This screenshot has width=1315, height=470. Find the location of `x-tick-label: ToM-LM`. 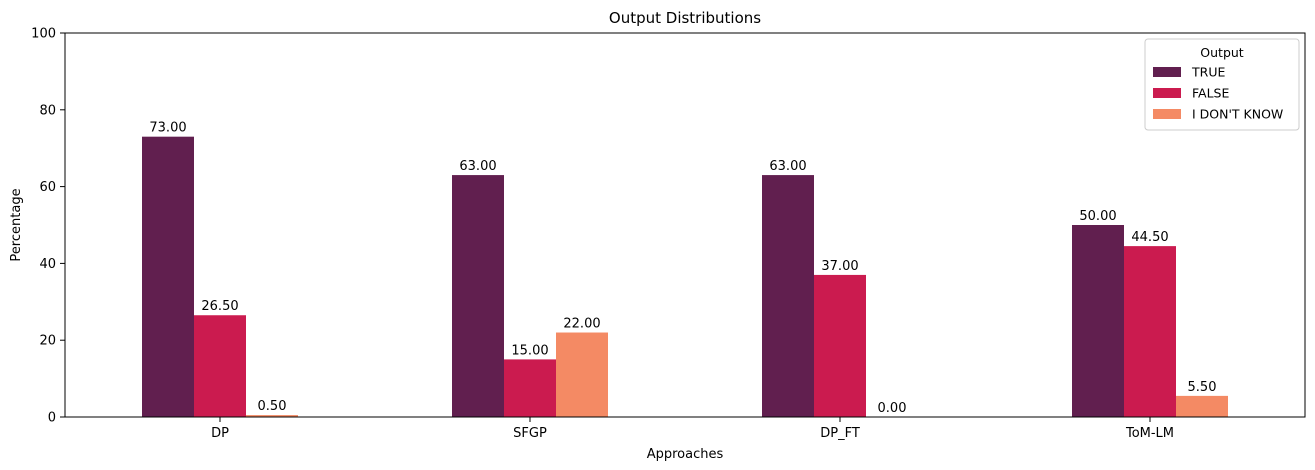

x-tick-label: ToM-LM is located at coordinates (1149, 433).